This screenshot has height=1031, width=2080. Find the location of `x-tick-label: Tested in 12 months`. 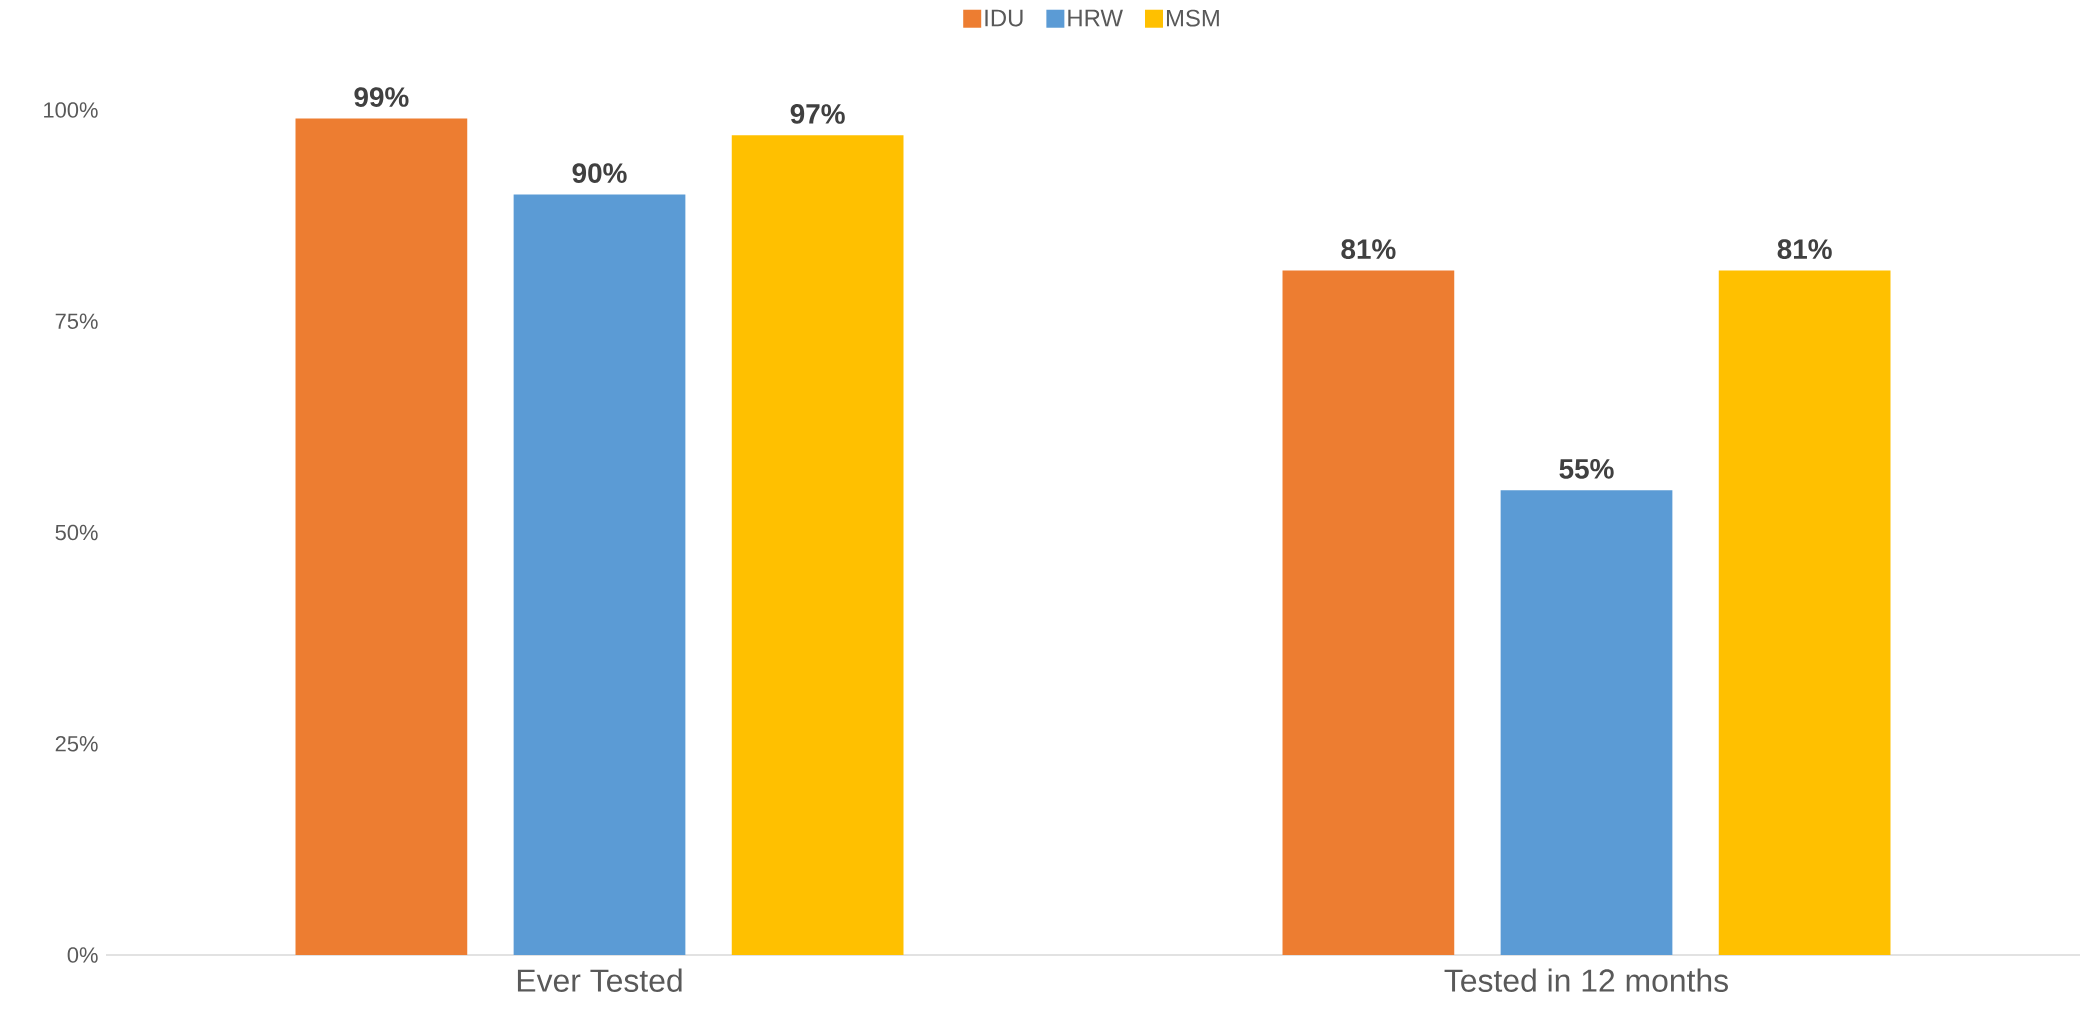

x-tick-label: Tested in 12 months is located at coordinates (1586, 980).